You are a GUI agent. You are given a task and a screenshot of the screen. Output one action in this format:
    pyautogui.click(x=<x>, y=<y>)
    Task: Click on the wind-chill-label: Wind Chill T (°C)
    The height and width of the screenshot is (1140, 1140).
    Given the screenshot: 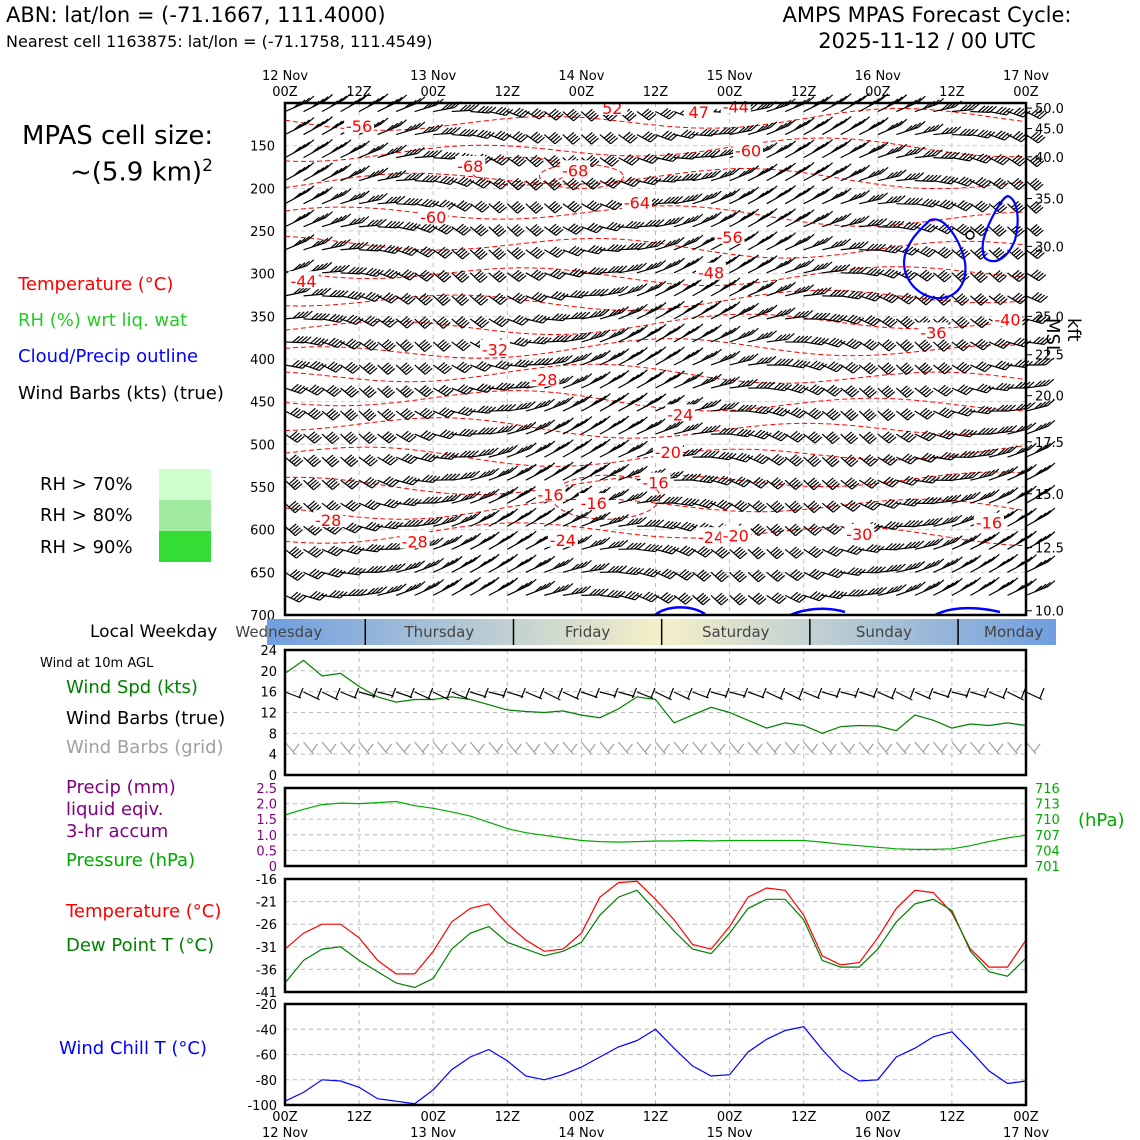 What is the action you would take?
    pyautogui.click(x=133, y=1048)
    